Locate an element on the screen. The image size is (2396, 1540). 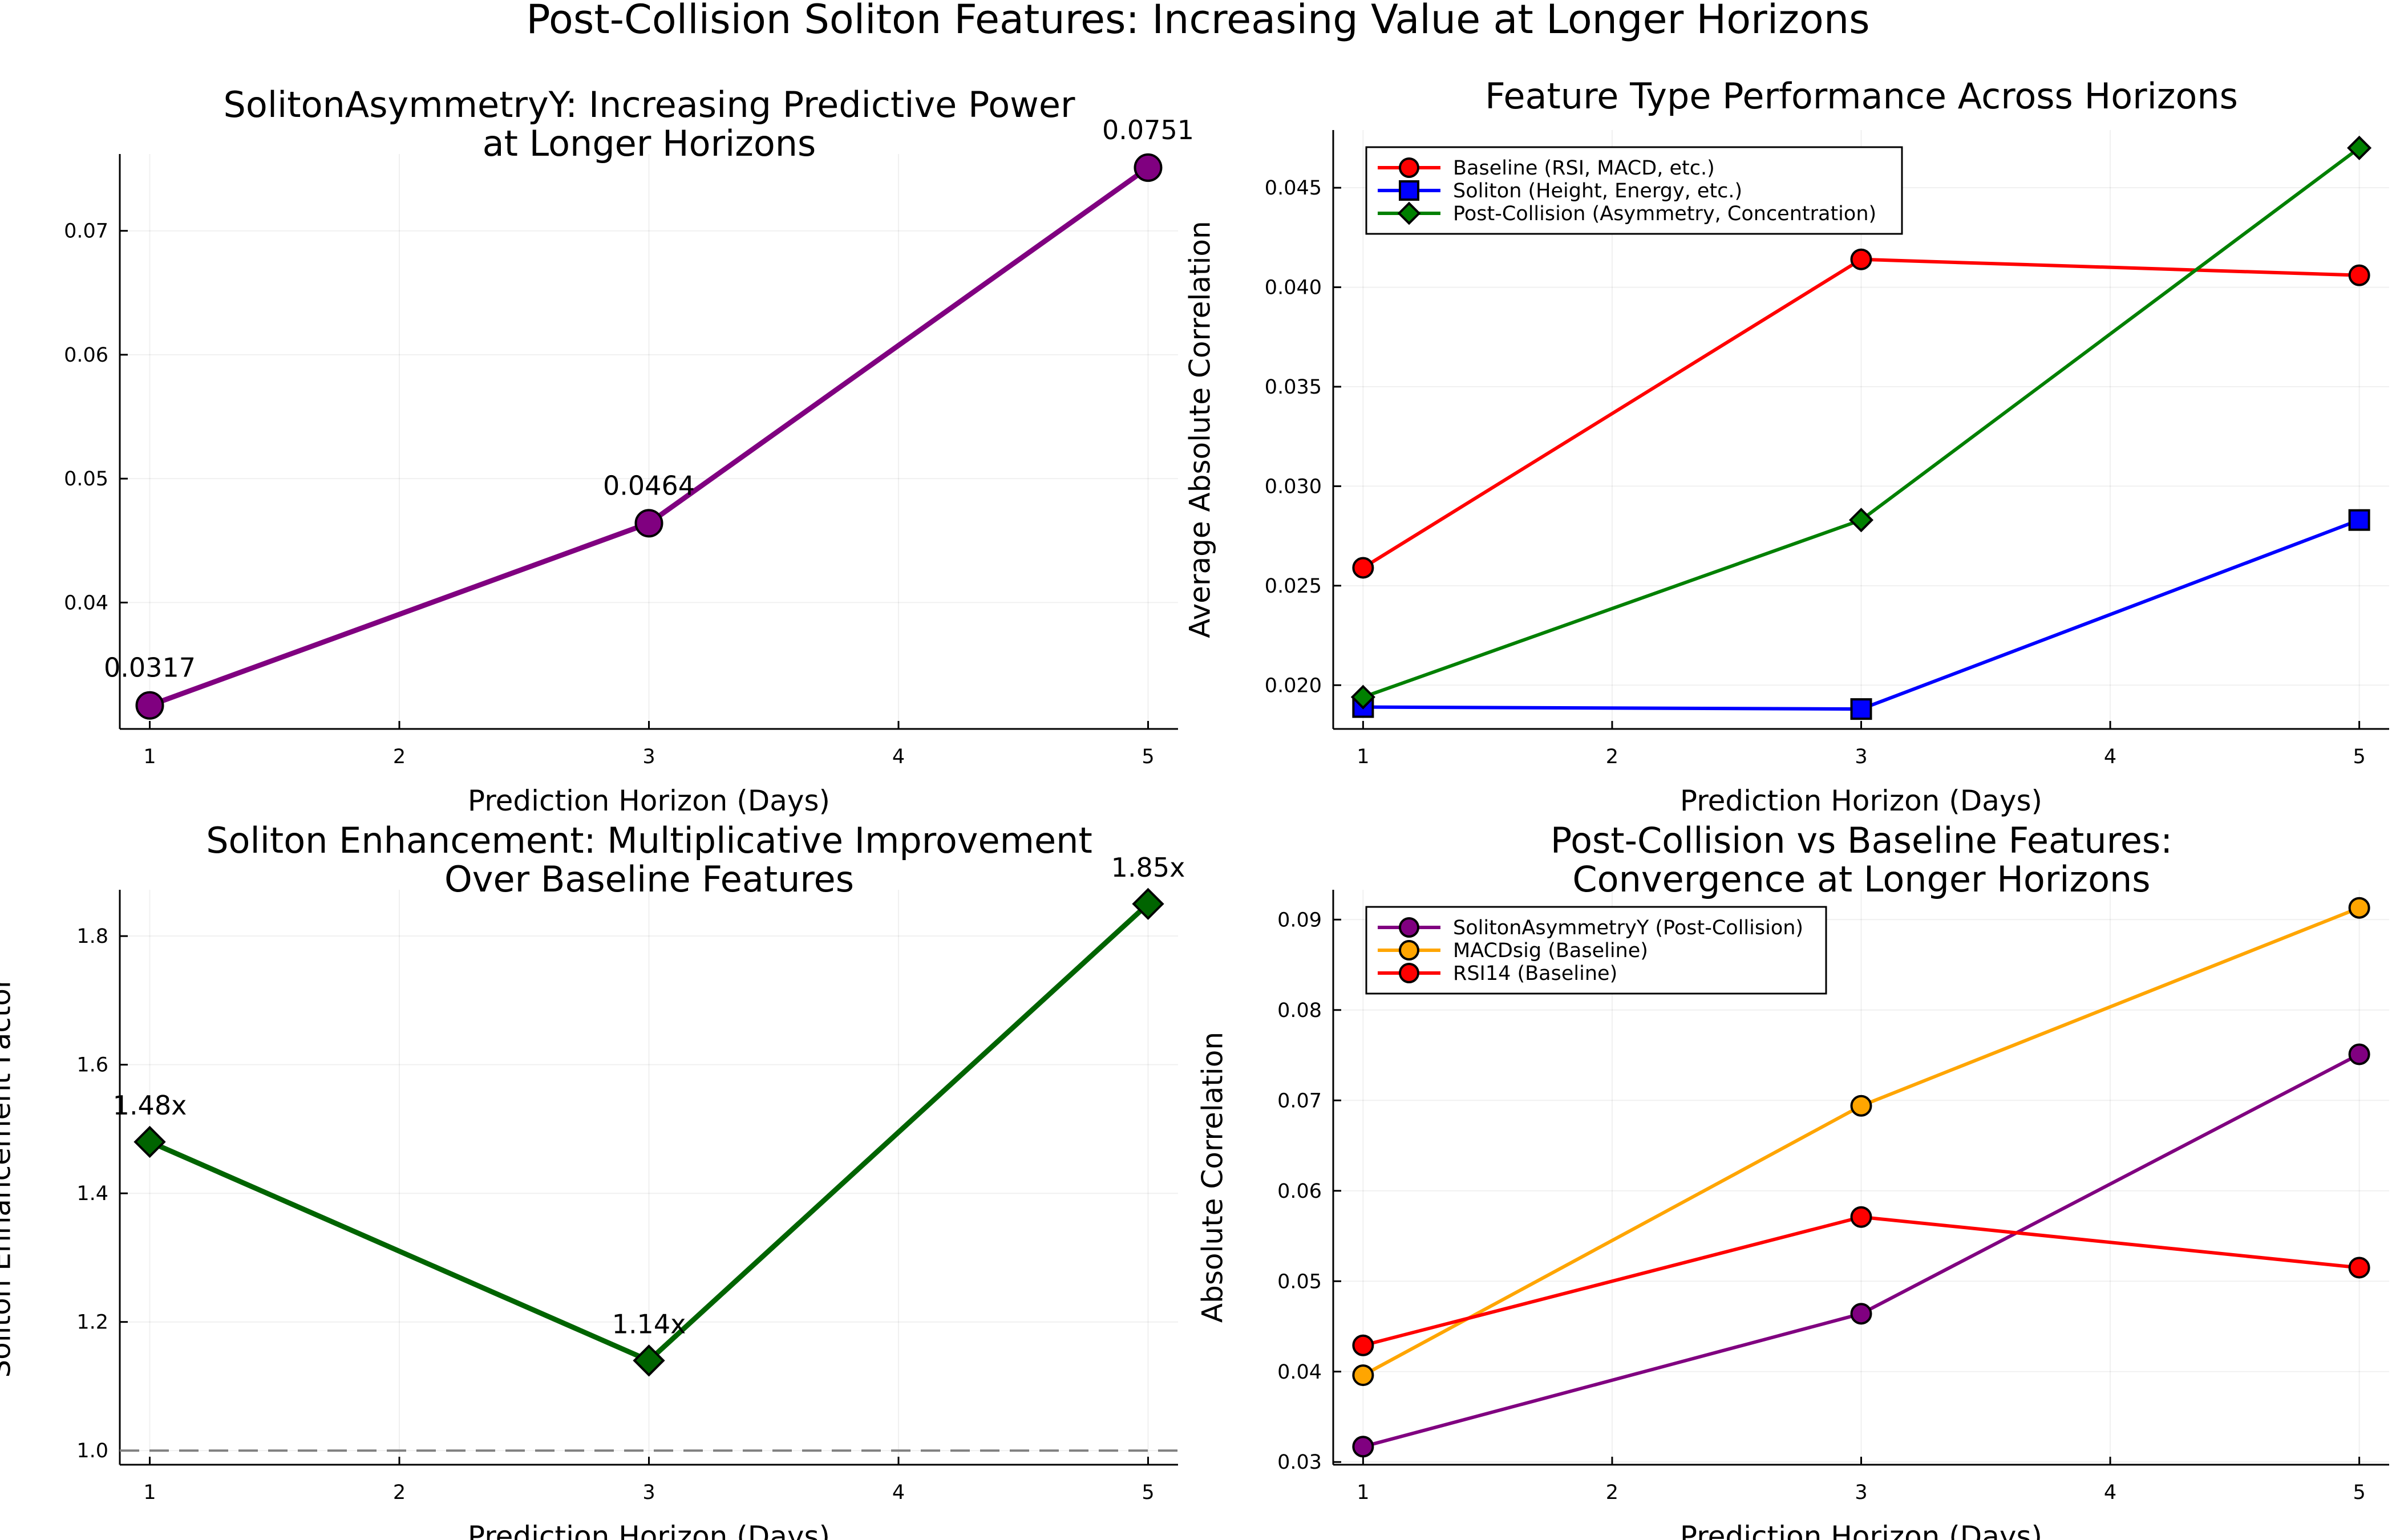
y-tick-label: 0.035 is located at coordinates (1294, 388).